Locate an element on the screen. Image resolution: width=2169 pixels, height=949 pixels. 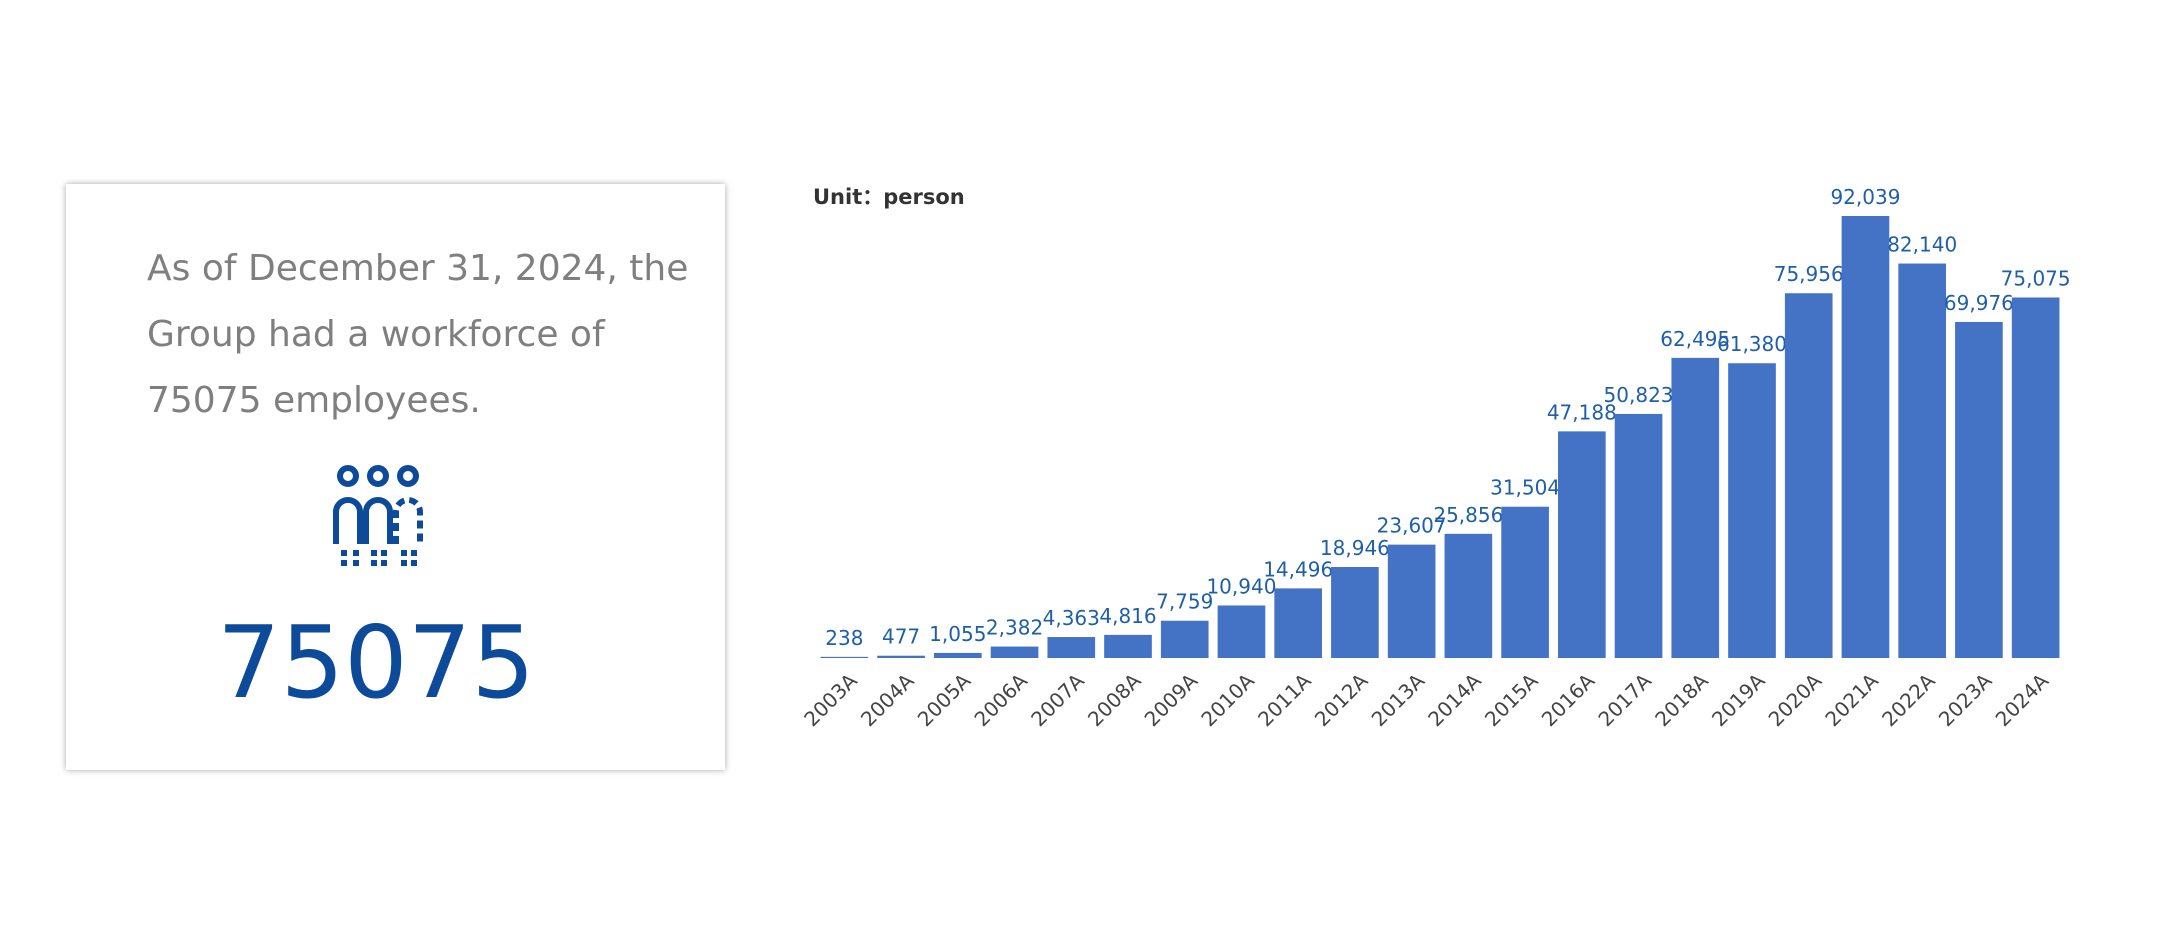
x-tick-label: 2019A is located at coordinates (1738, 699).